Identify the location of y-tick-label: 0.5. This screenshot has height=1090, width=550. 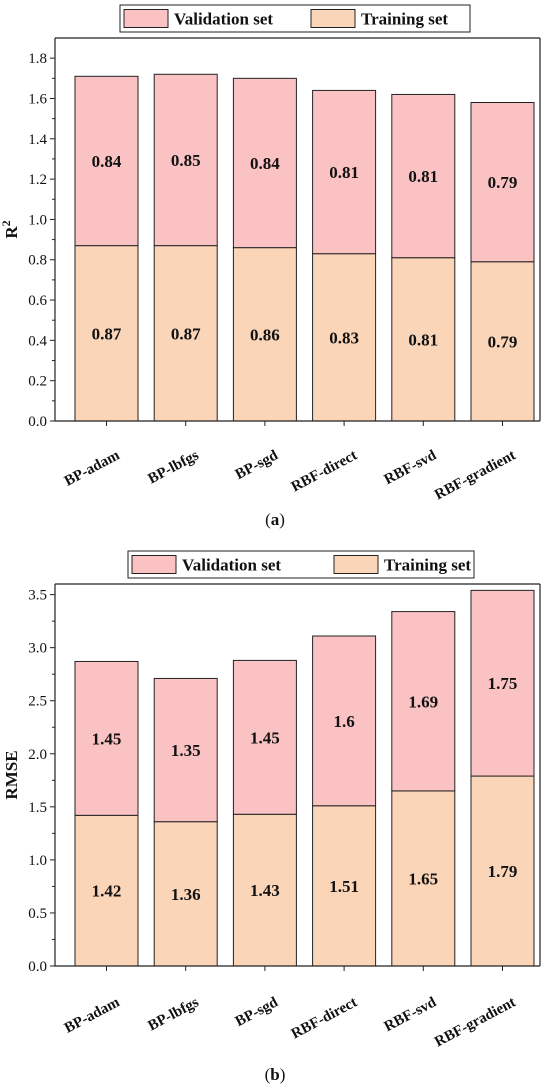
(37, 914).